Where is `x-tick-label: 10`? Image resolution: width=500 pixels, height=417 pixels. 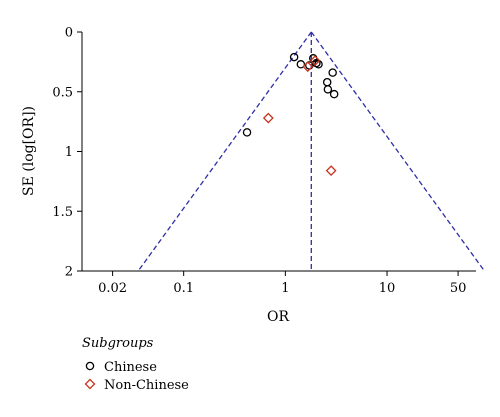 x-tick-label: 10 is located at coordinates (387, 288).